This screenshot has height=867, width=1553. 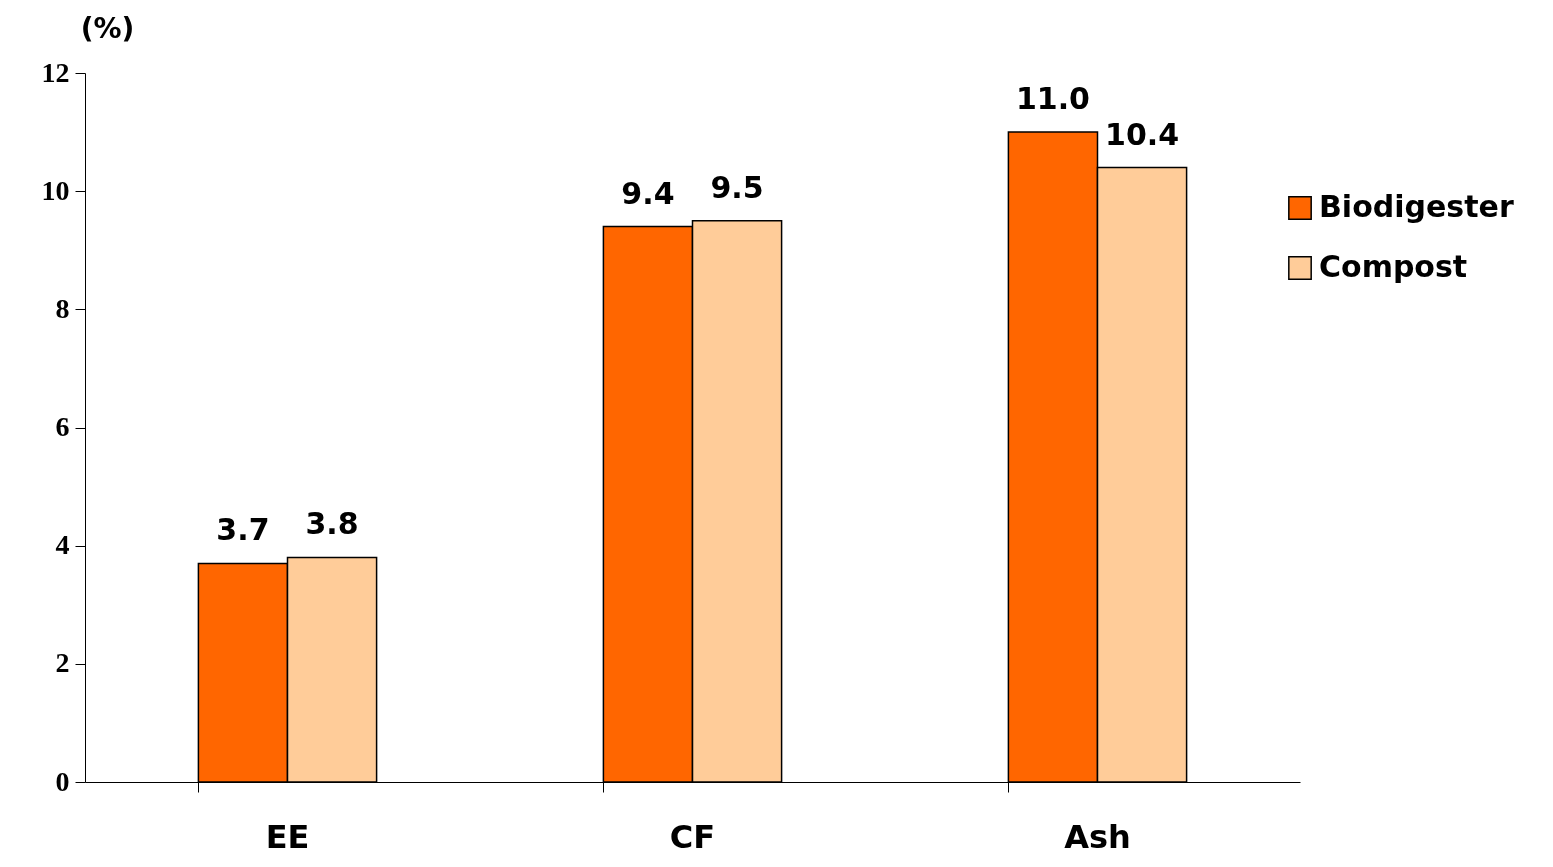 What do you see at coordinates (62, 545) in the screenshot?
I see `y-tick-label: 4` at bounding box center [62, 545].